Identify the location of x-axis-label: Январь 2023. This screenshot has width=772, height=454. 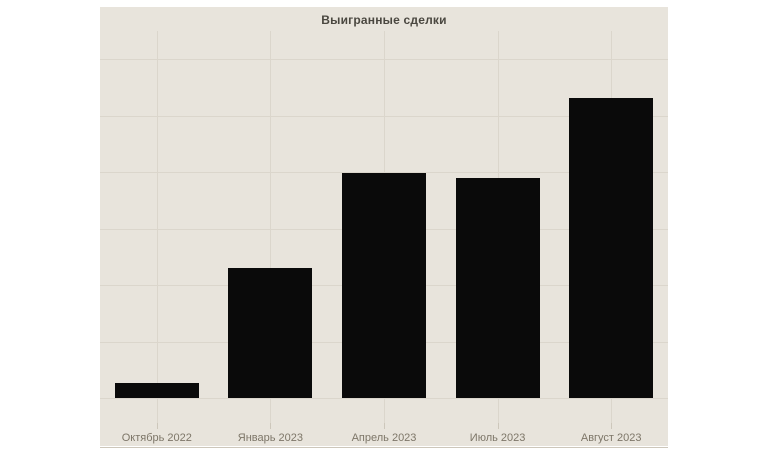
(270, 438).